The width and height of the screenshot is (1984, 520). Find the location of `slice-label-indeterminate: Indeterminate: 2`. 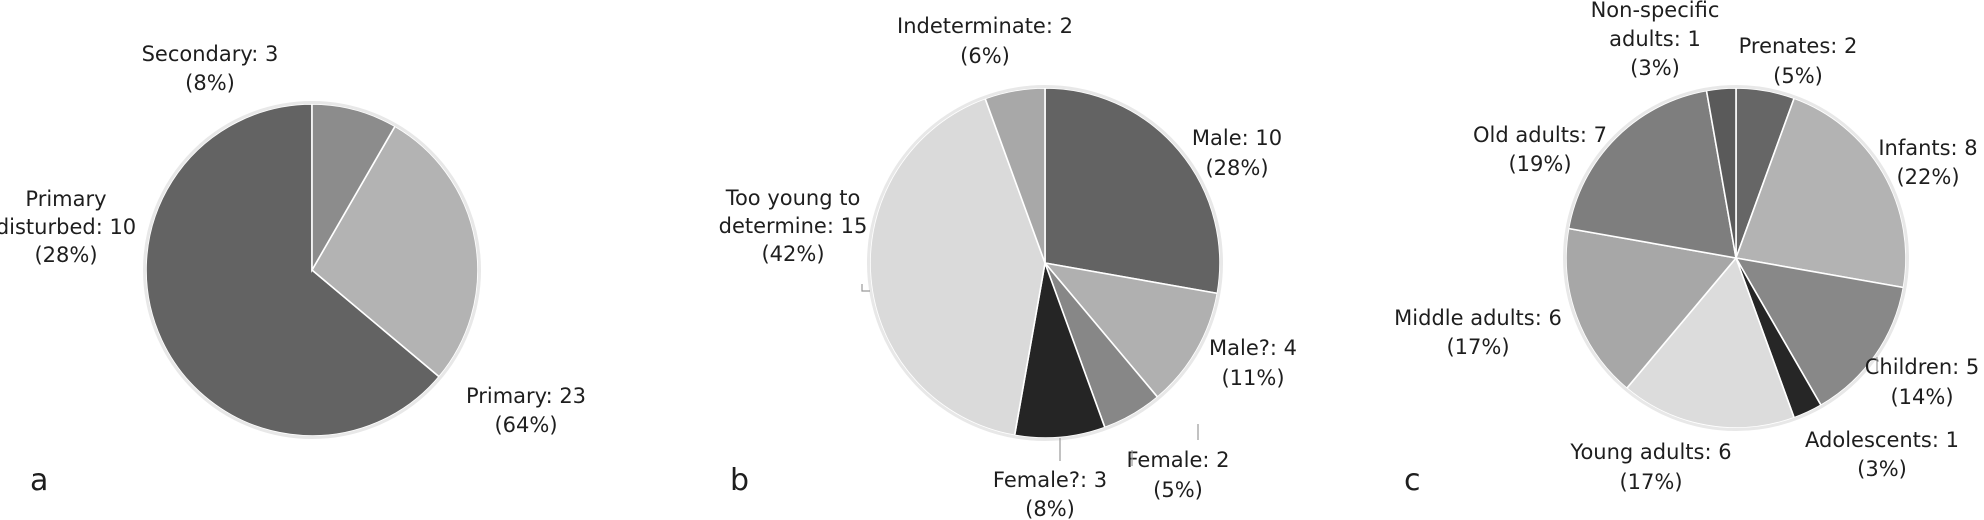

slice-label-indeterminate: Indeterminate: 2 is located at coordinates (985, 26).